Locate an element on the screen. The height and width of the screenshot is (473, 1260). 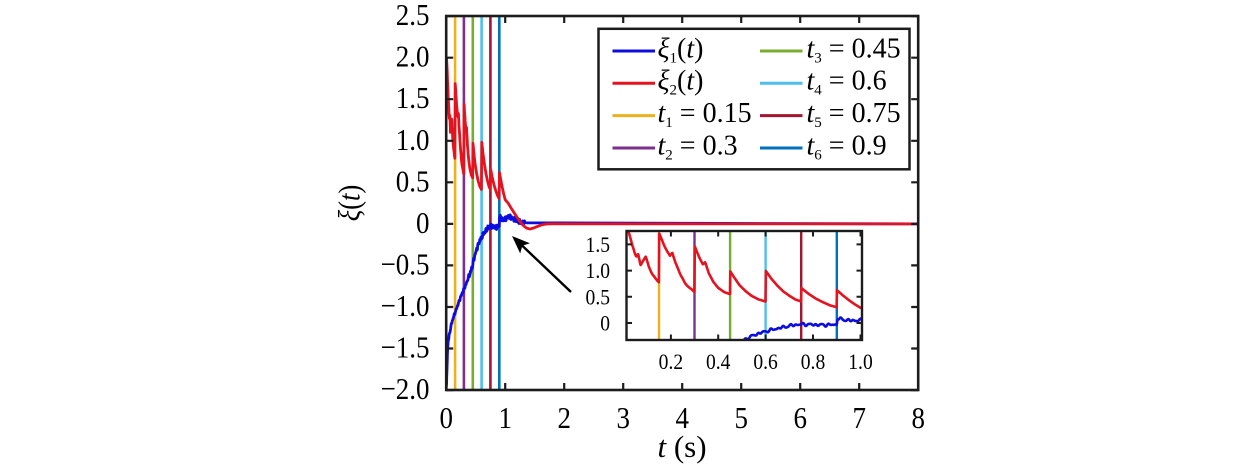
svg-text: −2.0 is located at coordinates (405, 389).